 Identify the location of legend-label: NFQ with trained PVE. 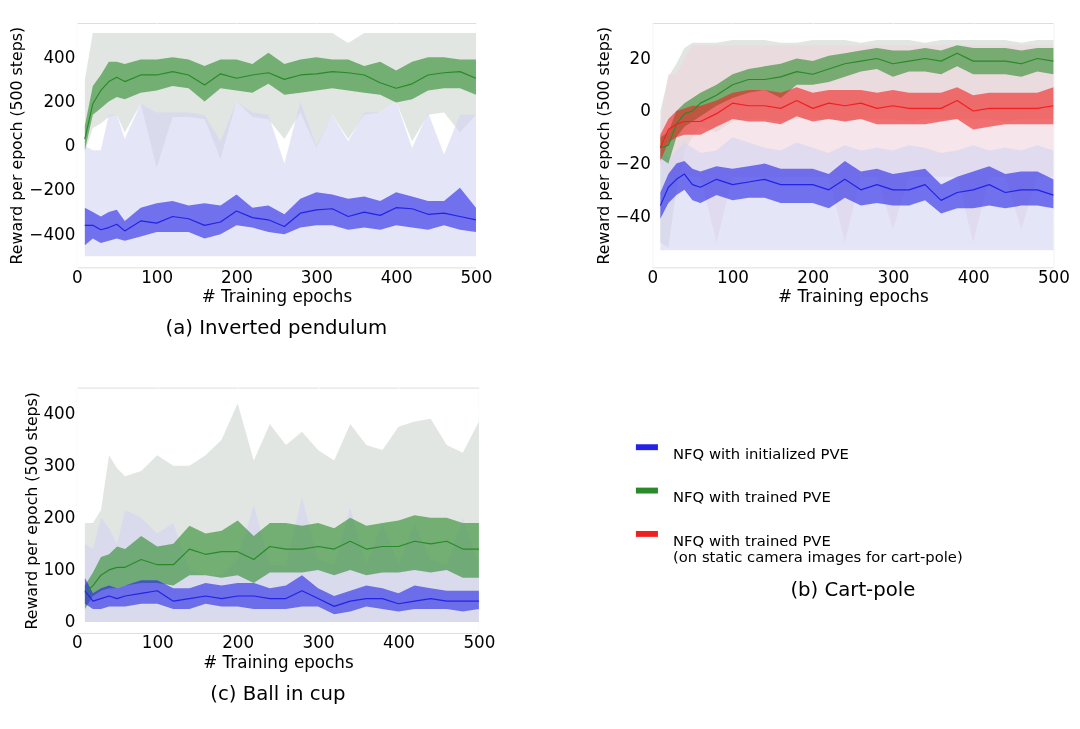
(752, 497).